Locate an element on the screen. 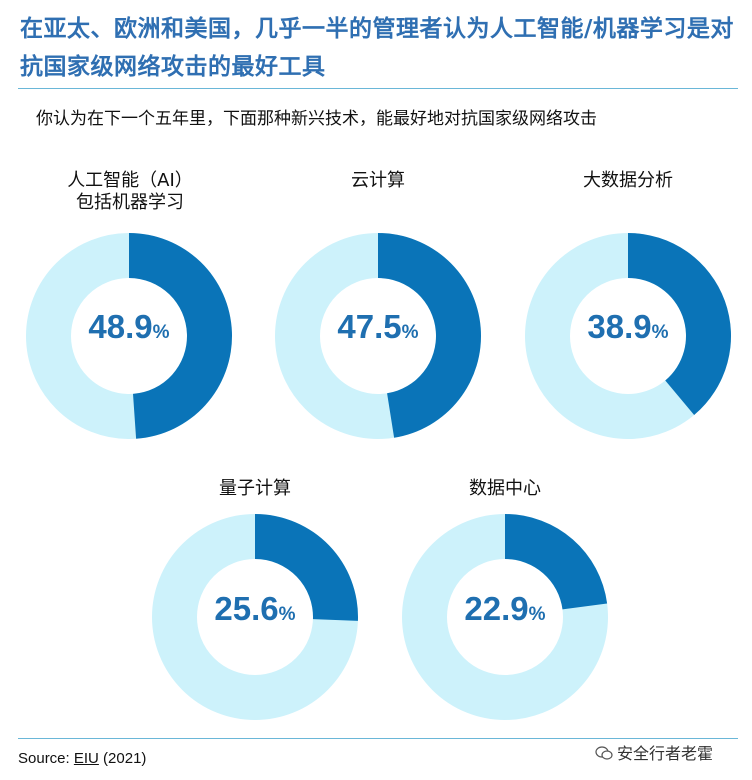 This screenshot has width=752, height=780. donut-value-bigdata: 38.9% is located at coordinates (628, 327).